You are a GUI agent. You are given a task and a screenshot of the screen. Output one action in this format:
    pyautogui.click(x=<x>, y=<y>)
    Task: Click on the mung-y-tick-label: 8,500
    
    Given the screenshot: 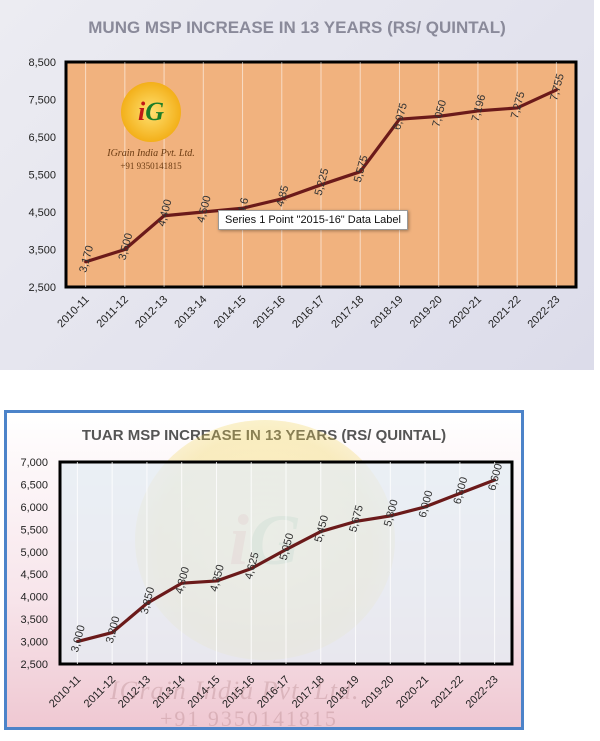 What is the action you would take?
    pyautogui.click(x=42, y=63)
    